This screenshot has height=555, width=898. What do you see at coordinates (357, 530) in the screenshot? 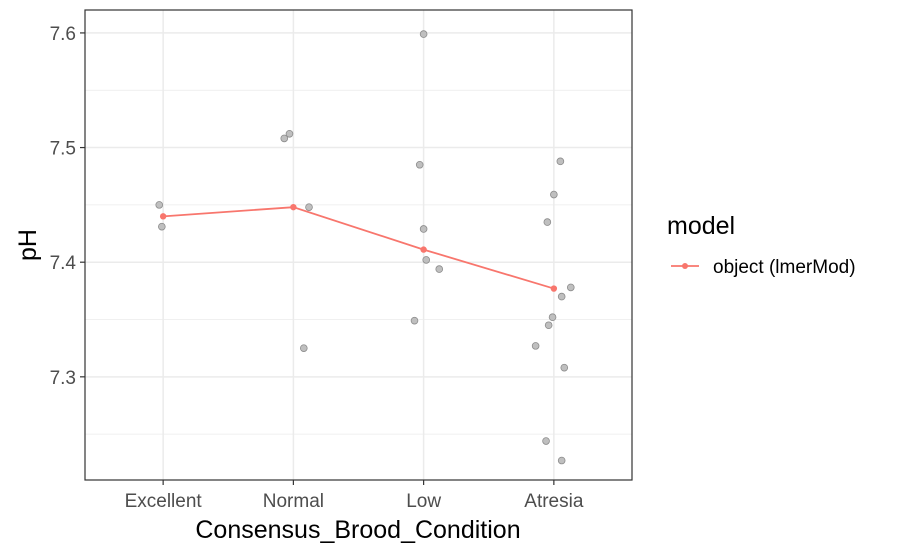
I see `x-axis-title: Consensus_Brood_Condition` at bounding box center [357, 530].